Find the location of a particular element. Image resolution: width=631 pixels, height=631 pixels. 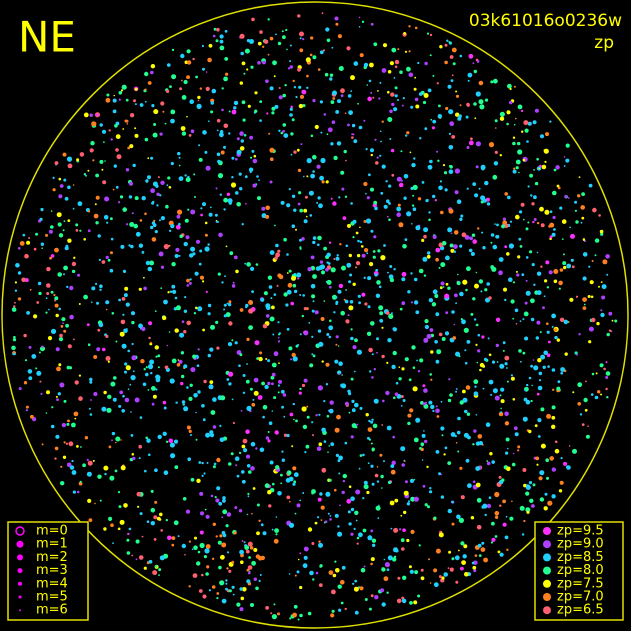

zp-label: zp=9.5 is located at coordinates (580, 531).